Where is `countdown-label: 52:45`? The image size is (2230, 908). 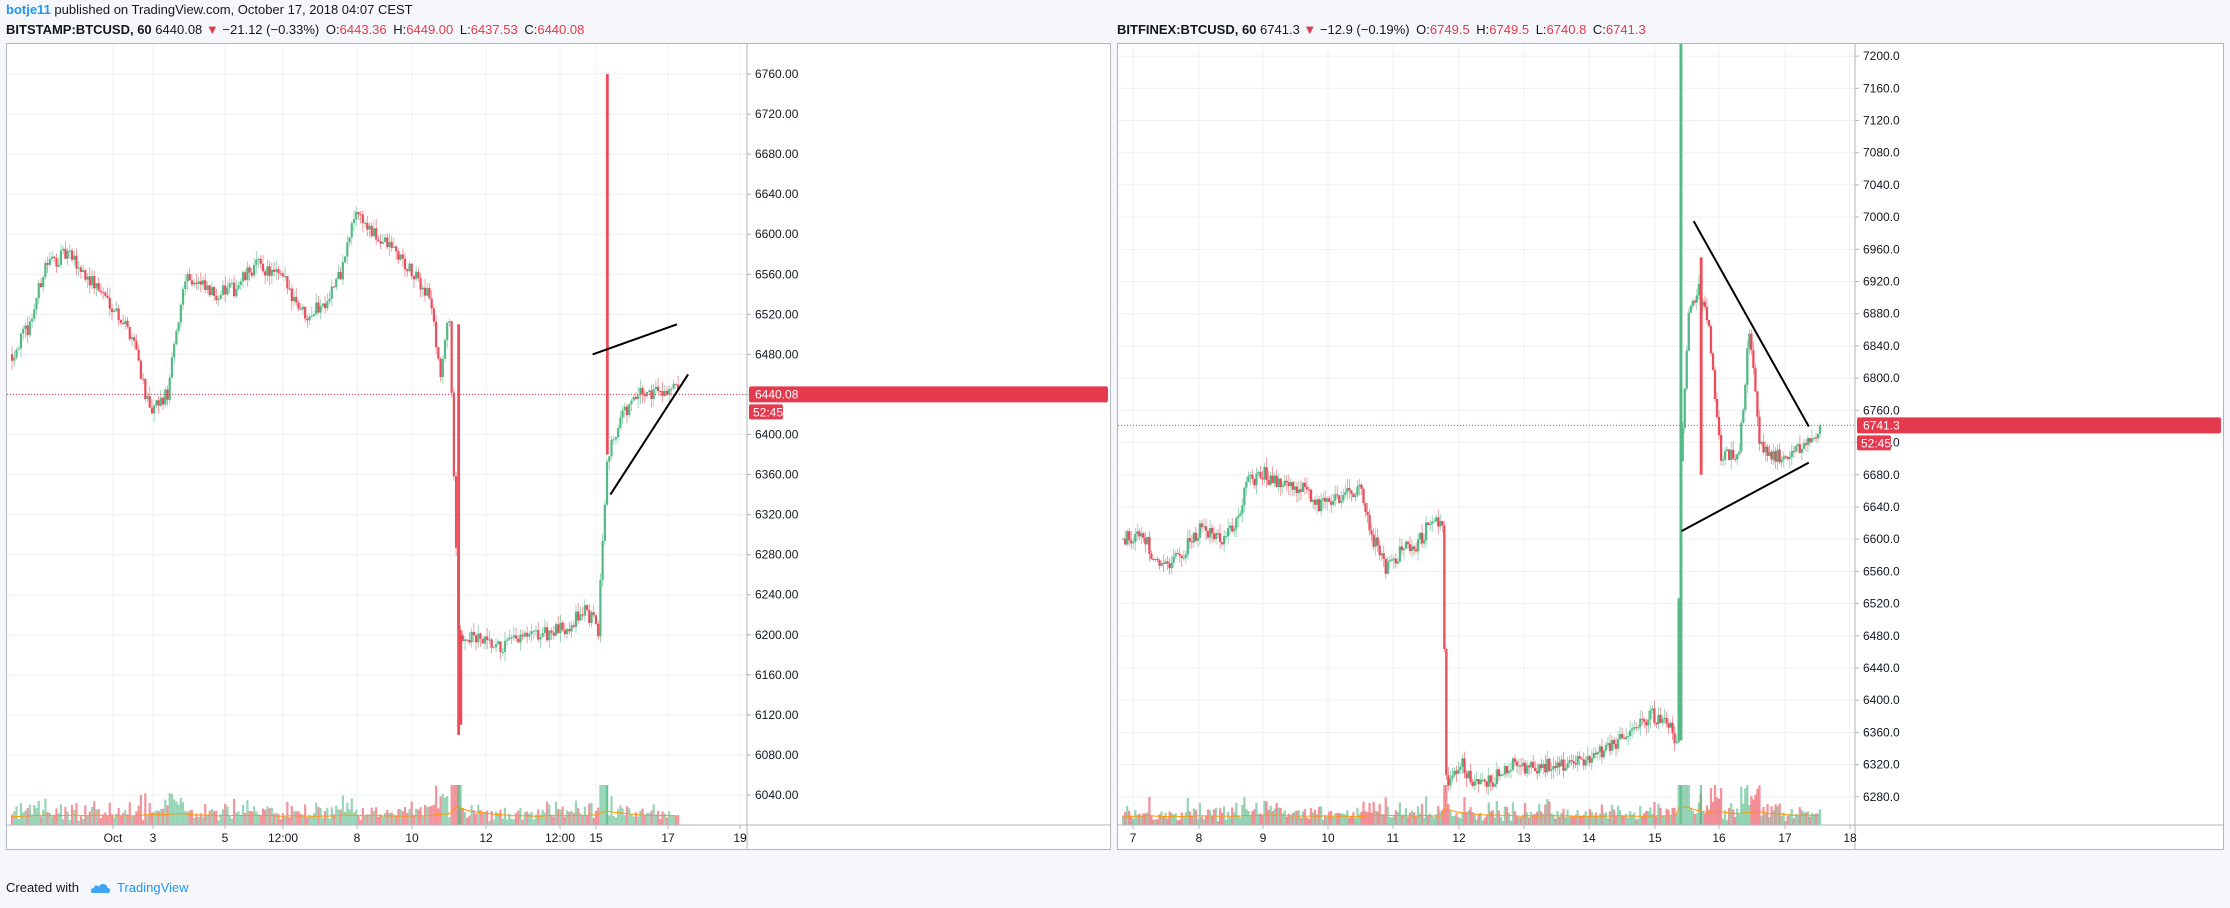
countdown-label: 52:45 is located at coordinates (1876, 443).